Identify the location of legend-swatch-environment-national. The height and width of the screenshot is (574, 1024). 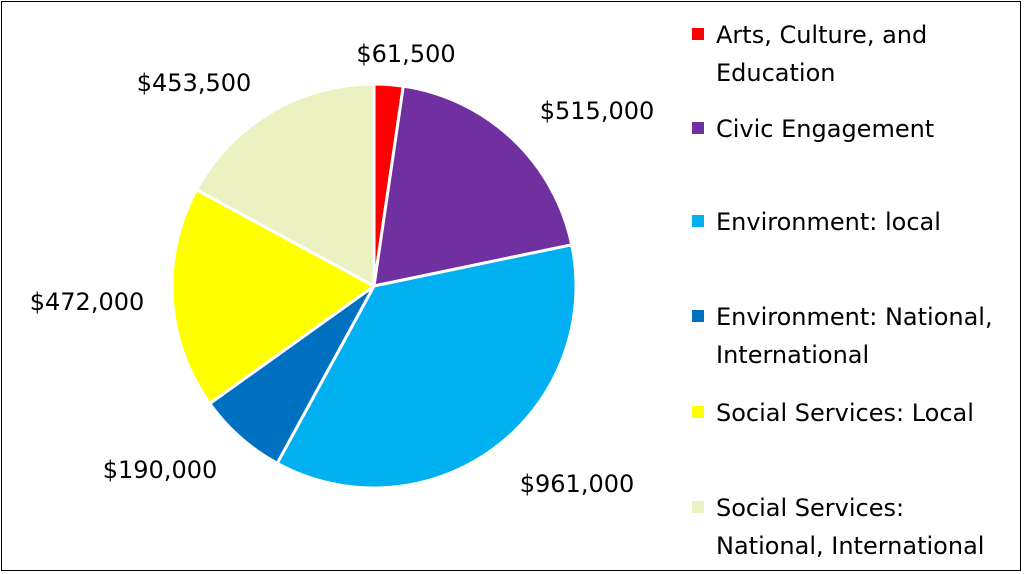
(698, 316).